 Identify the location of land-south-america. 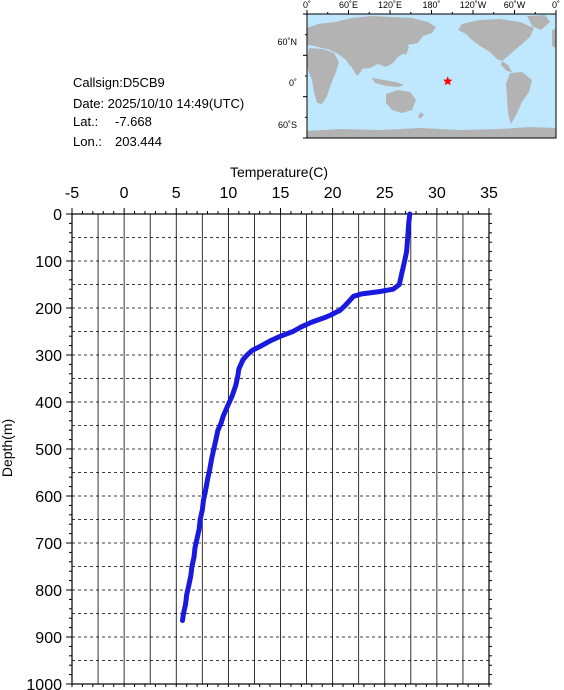
(519, 98).